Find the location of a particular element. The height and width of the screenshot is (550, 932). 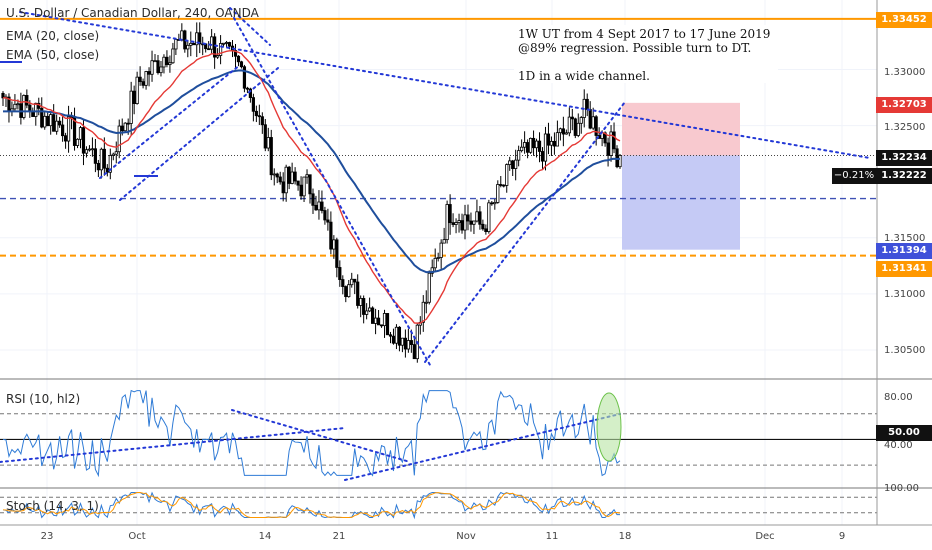

stoch-d-line is located at coordinates (311, 505).